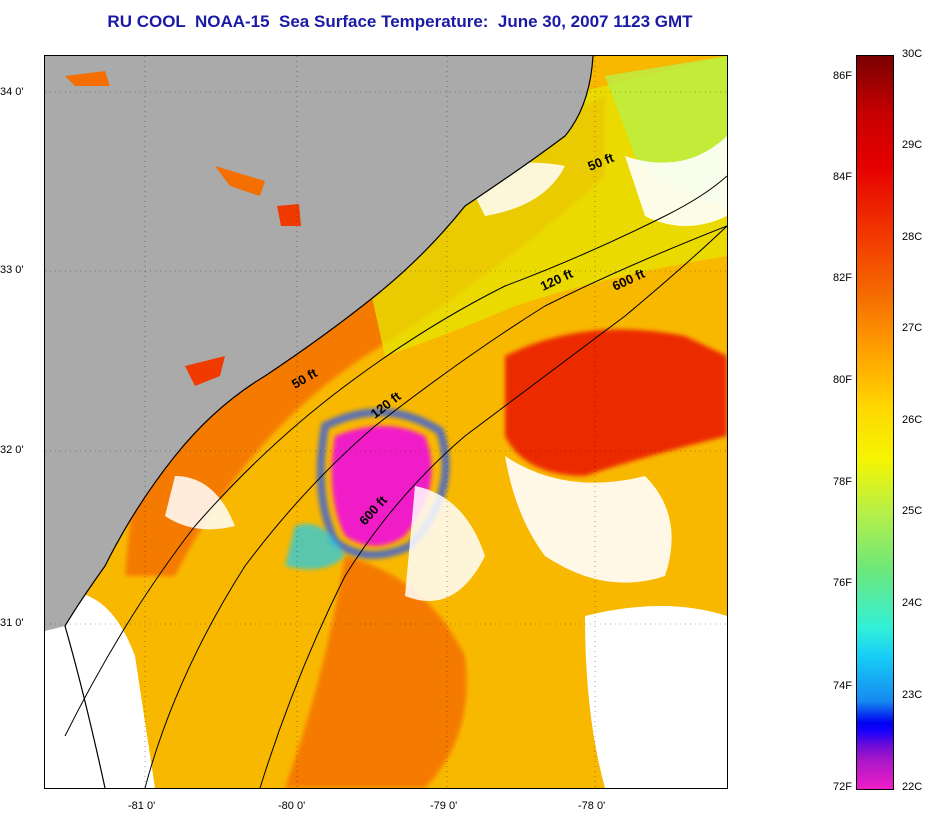  I want to click on colorbar-label-24c: 24C, so click(912, 603).